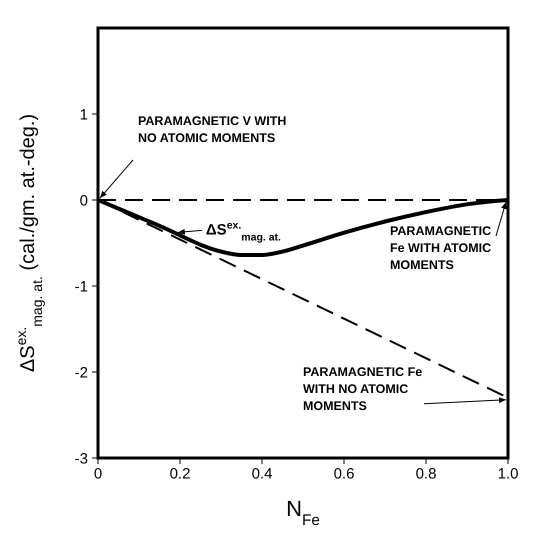 The height and width of the screenshot is (548, 536). What do you see at coordinates (303, 512) in the screenshot?
I see `x-axis-title: N$_{Fe}$` at bounding box center [303, 512].